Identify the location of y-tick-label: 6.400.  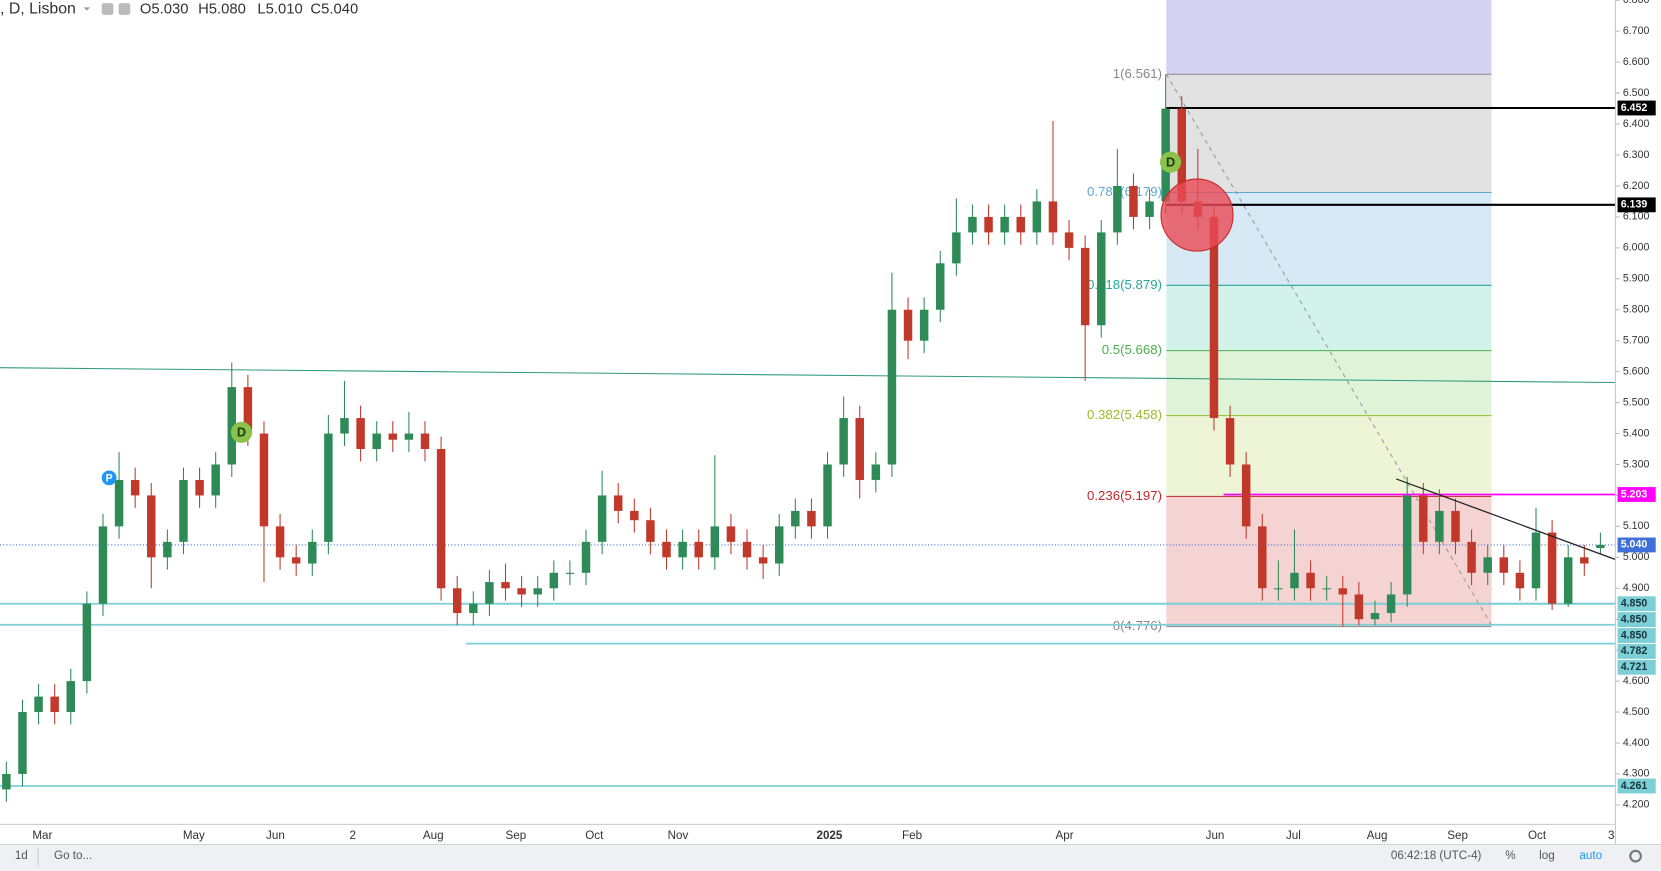
(1636, 124).